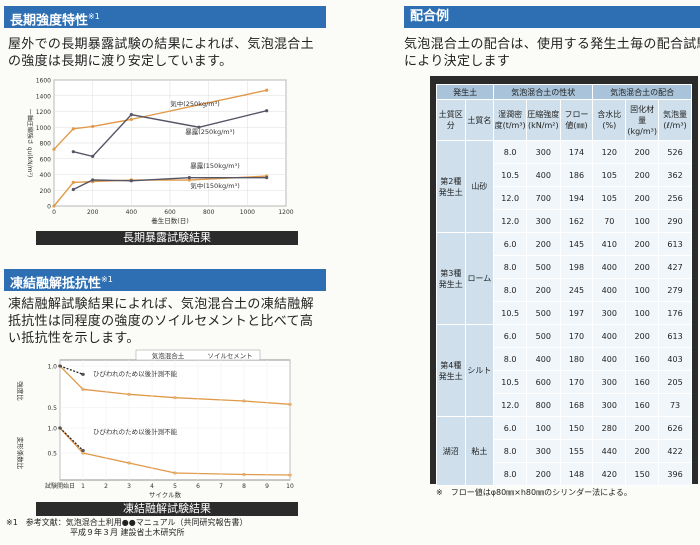 This screenshot has height=545, width=700. What do you see at coordinates (642, 359) in the screenshot?
I see `value-cell: 160` at bounding box center [642, 359].